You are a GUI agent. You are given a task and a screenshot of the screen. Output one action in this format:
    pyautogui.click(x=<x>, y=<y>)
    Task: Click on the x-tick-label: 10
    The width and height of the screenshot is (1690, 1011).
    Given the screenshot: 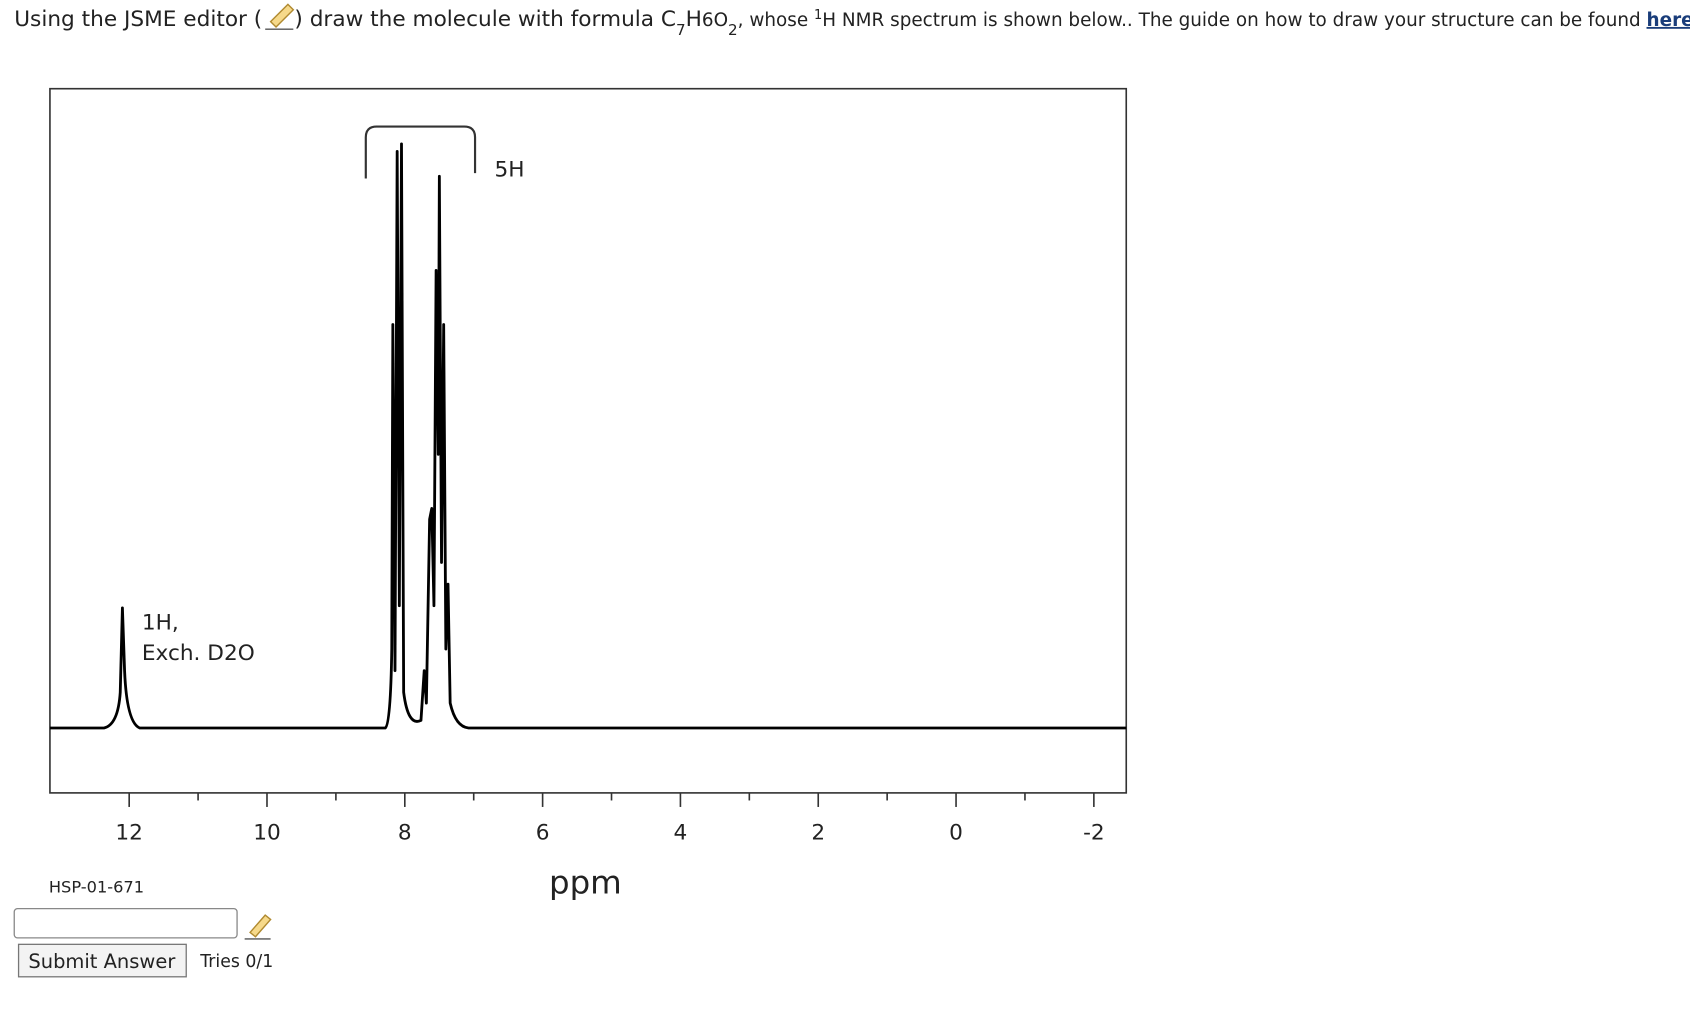 What is the action you would take?
    pyautogui.click(x=267, y=832)
    